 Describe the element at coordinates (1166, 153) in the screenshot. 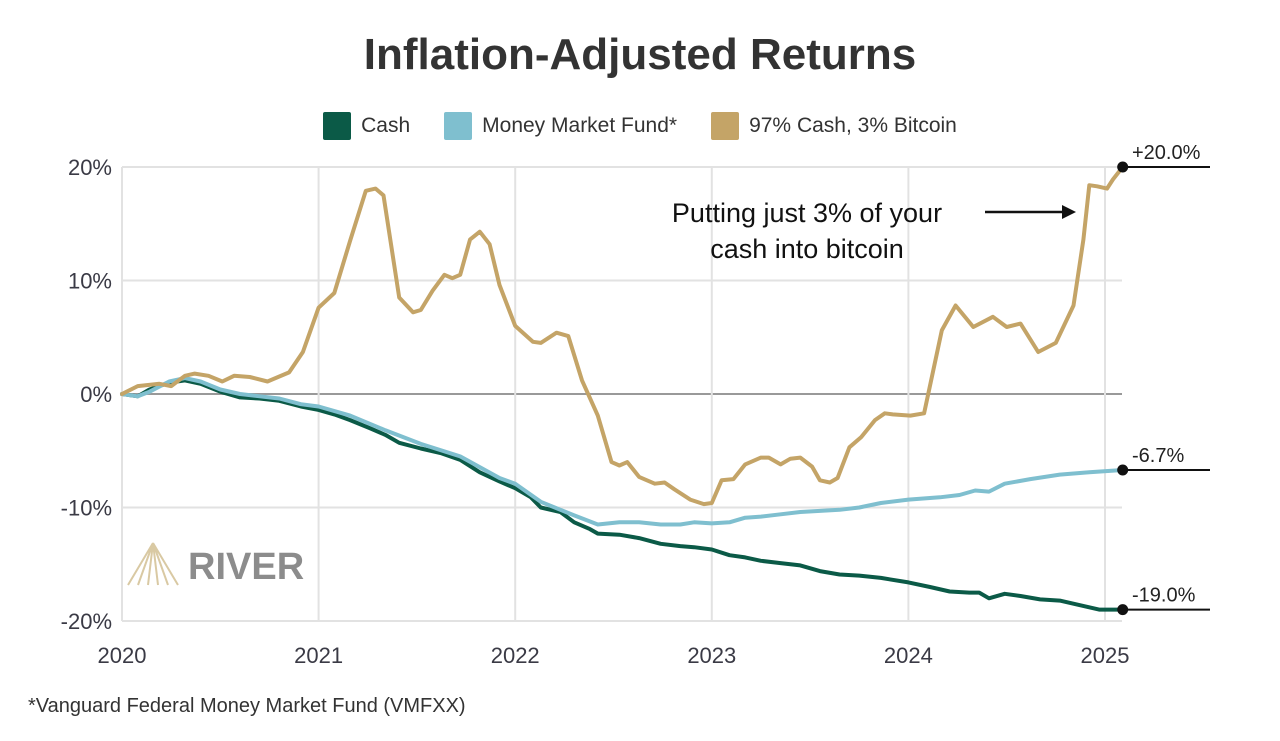

I see `end-value-label: +20.0%` at that location.